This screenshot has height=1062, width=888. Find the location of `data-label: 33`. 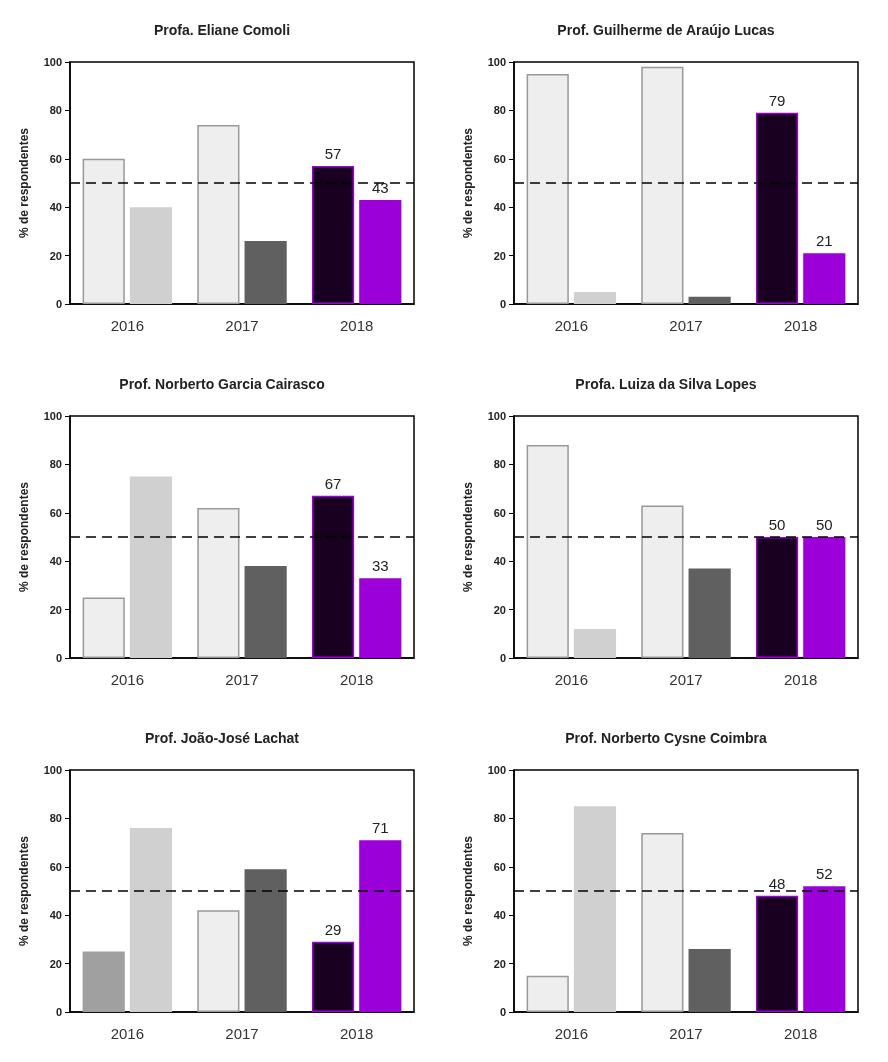

data-label: 33 is located at coordinates (380, 566).